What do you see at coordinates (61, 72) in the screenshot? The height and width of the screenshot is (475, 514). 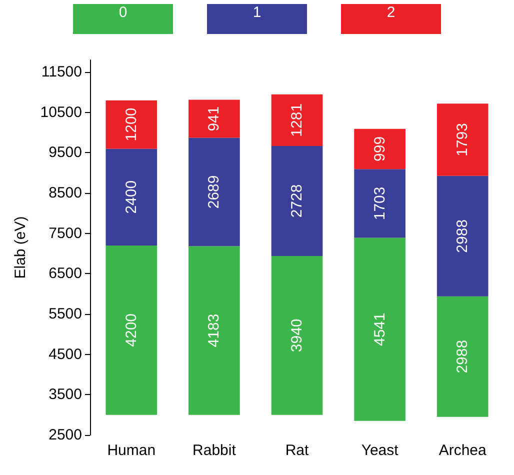 I see `y-tick-label: 11500` at bounding box center [61, 72].